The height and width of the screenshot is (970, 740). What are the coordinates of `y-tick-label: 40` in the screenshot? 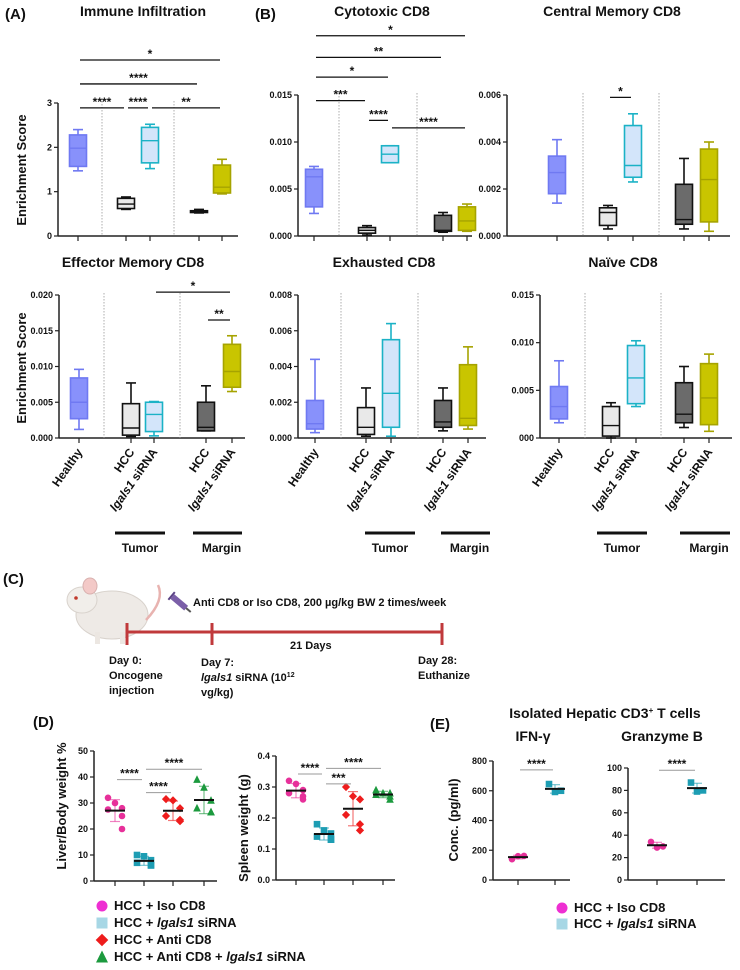 It's located at (617, 835).